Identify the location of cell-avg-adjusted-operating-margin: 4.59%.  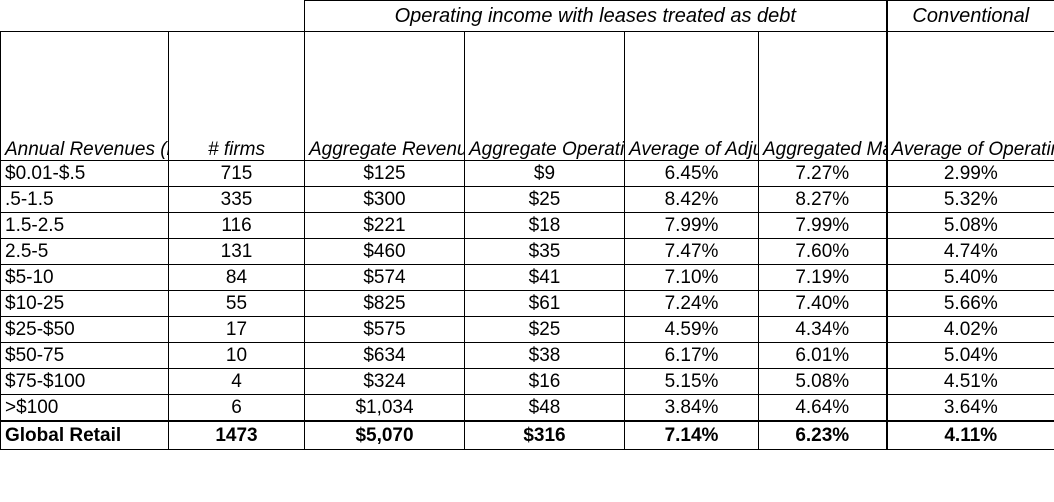
(691, 329).